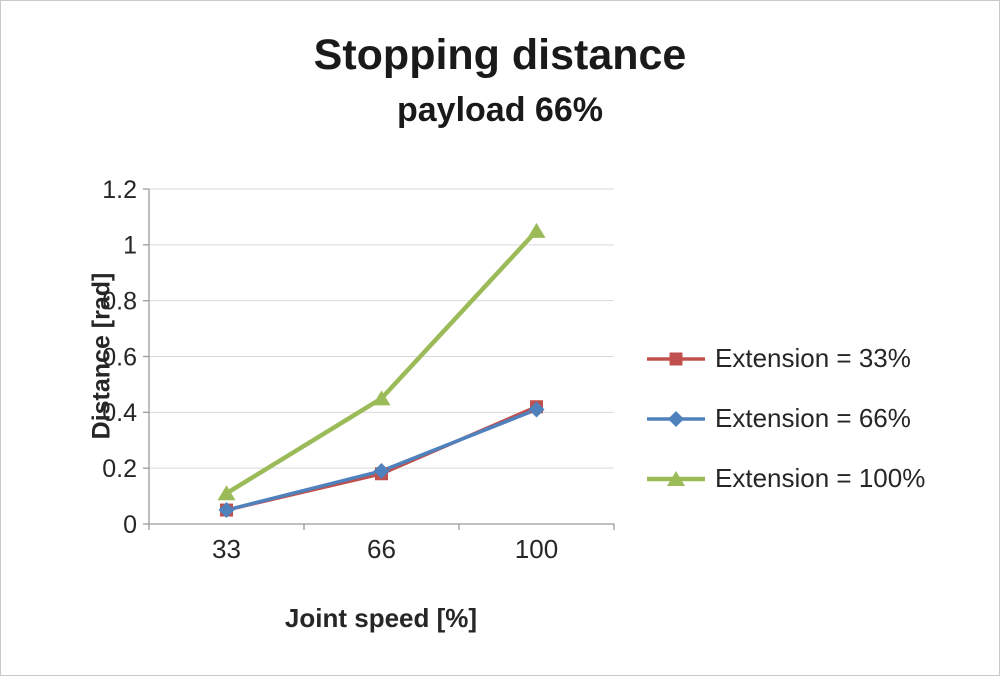 The image size is (1000, 676). What do you see at coordinates (130, 525) in the screenshot?
I see `y-tick-label: 0` at bounding box center [130, 525].